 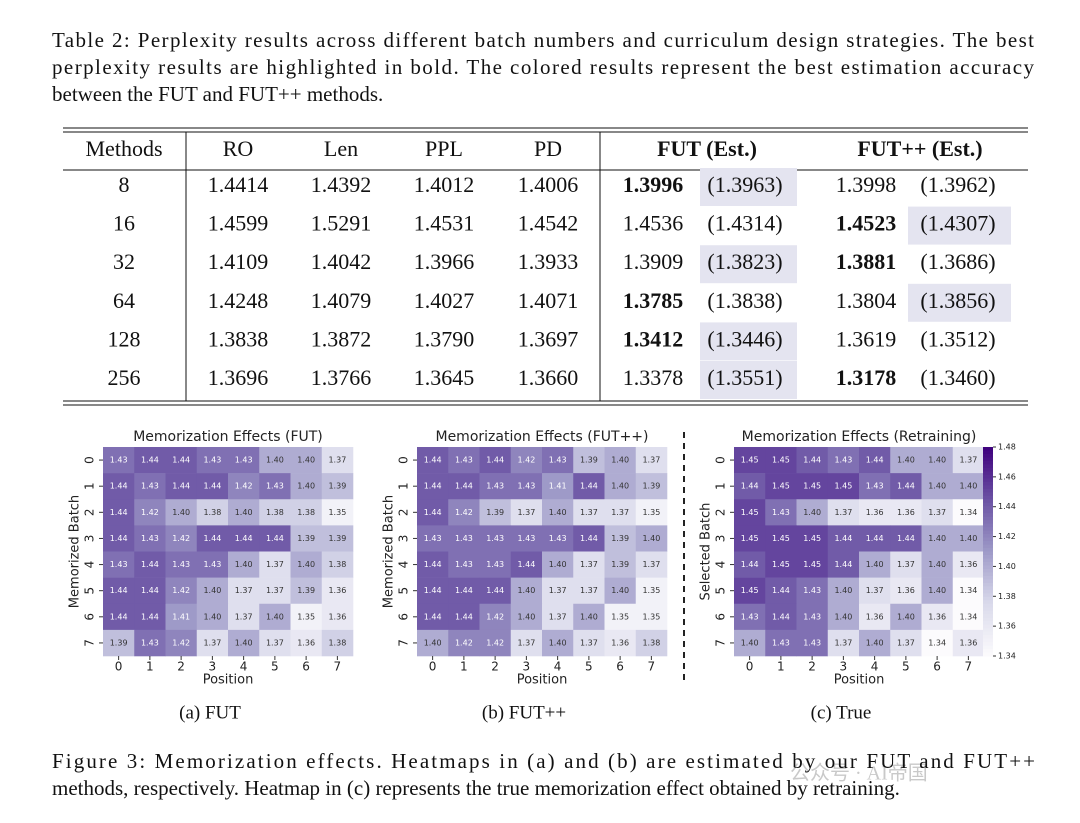 What do you see at coordinates (244, 667) in the screenshot?
I see `x-tick-label: 4` at bounding box center [244, 667].